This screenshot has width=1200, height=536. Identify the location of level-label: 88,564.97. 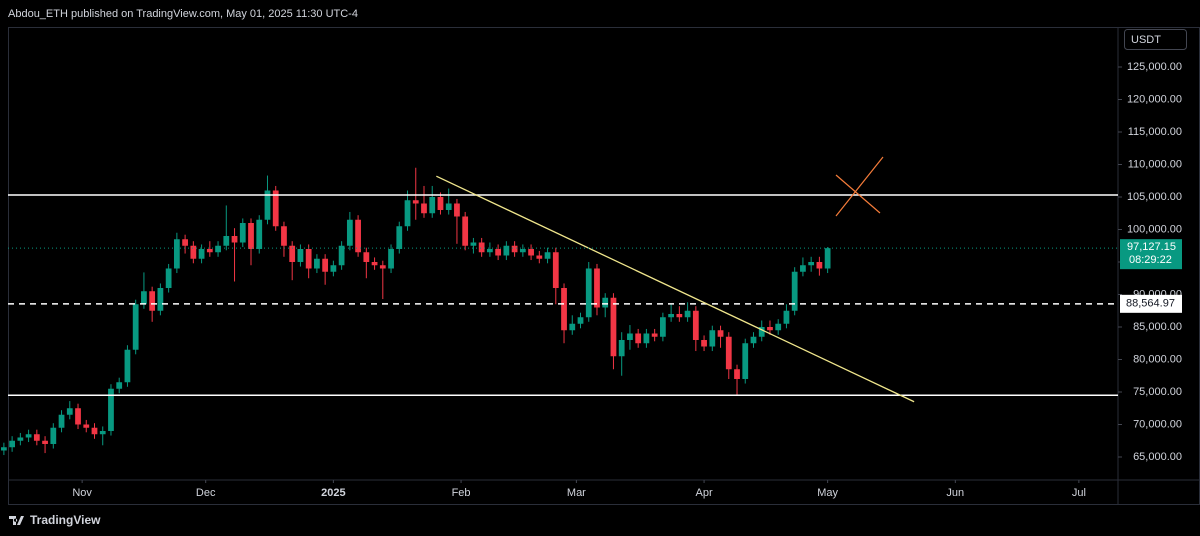
(1150, 304).